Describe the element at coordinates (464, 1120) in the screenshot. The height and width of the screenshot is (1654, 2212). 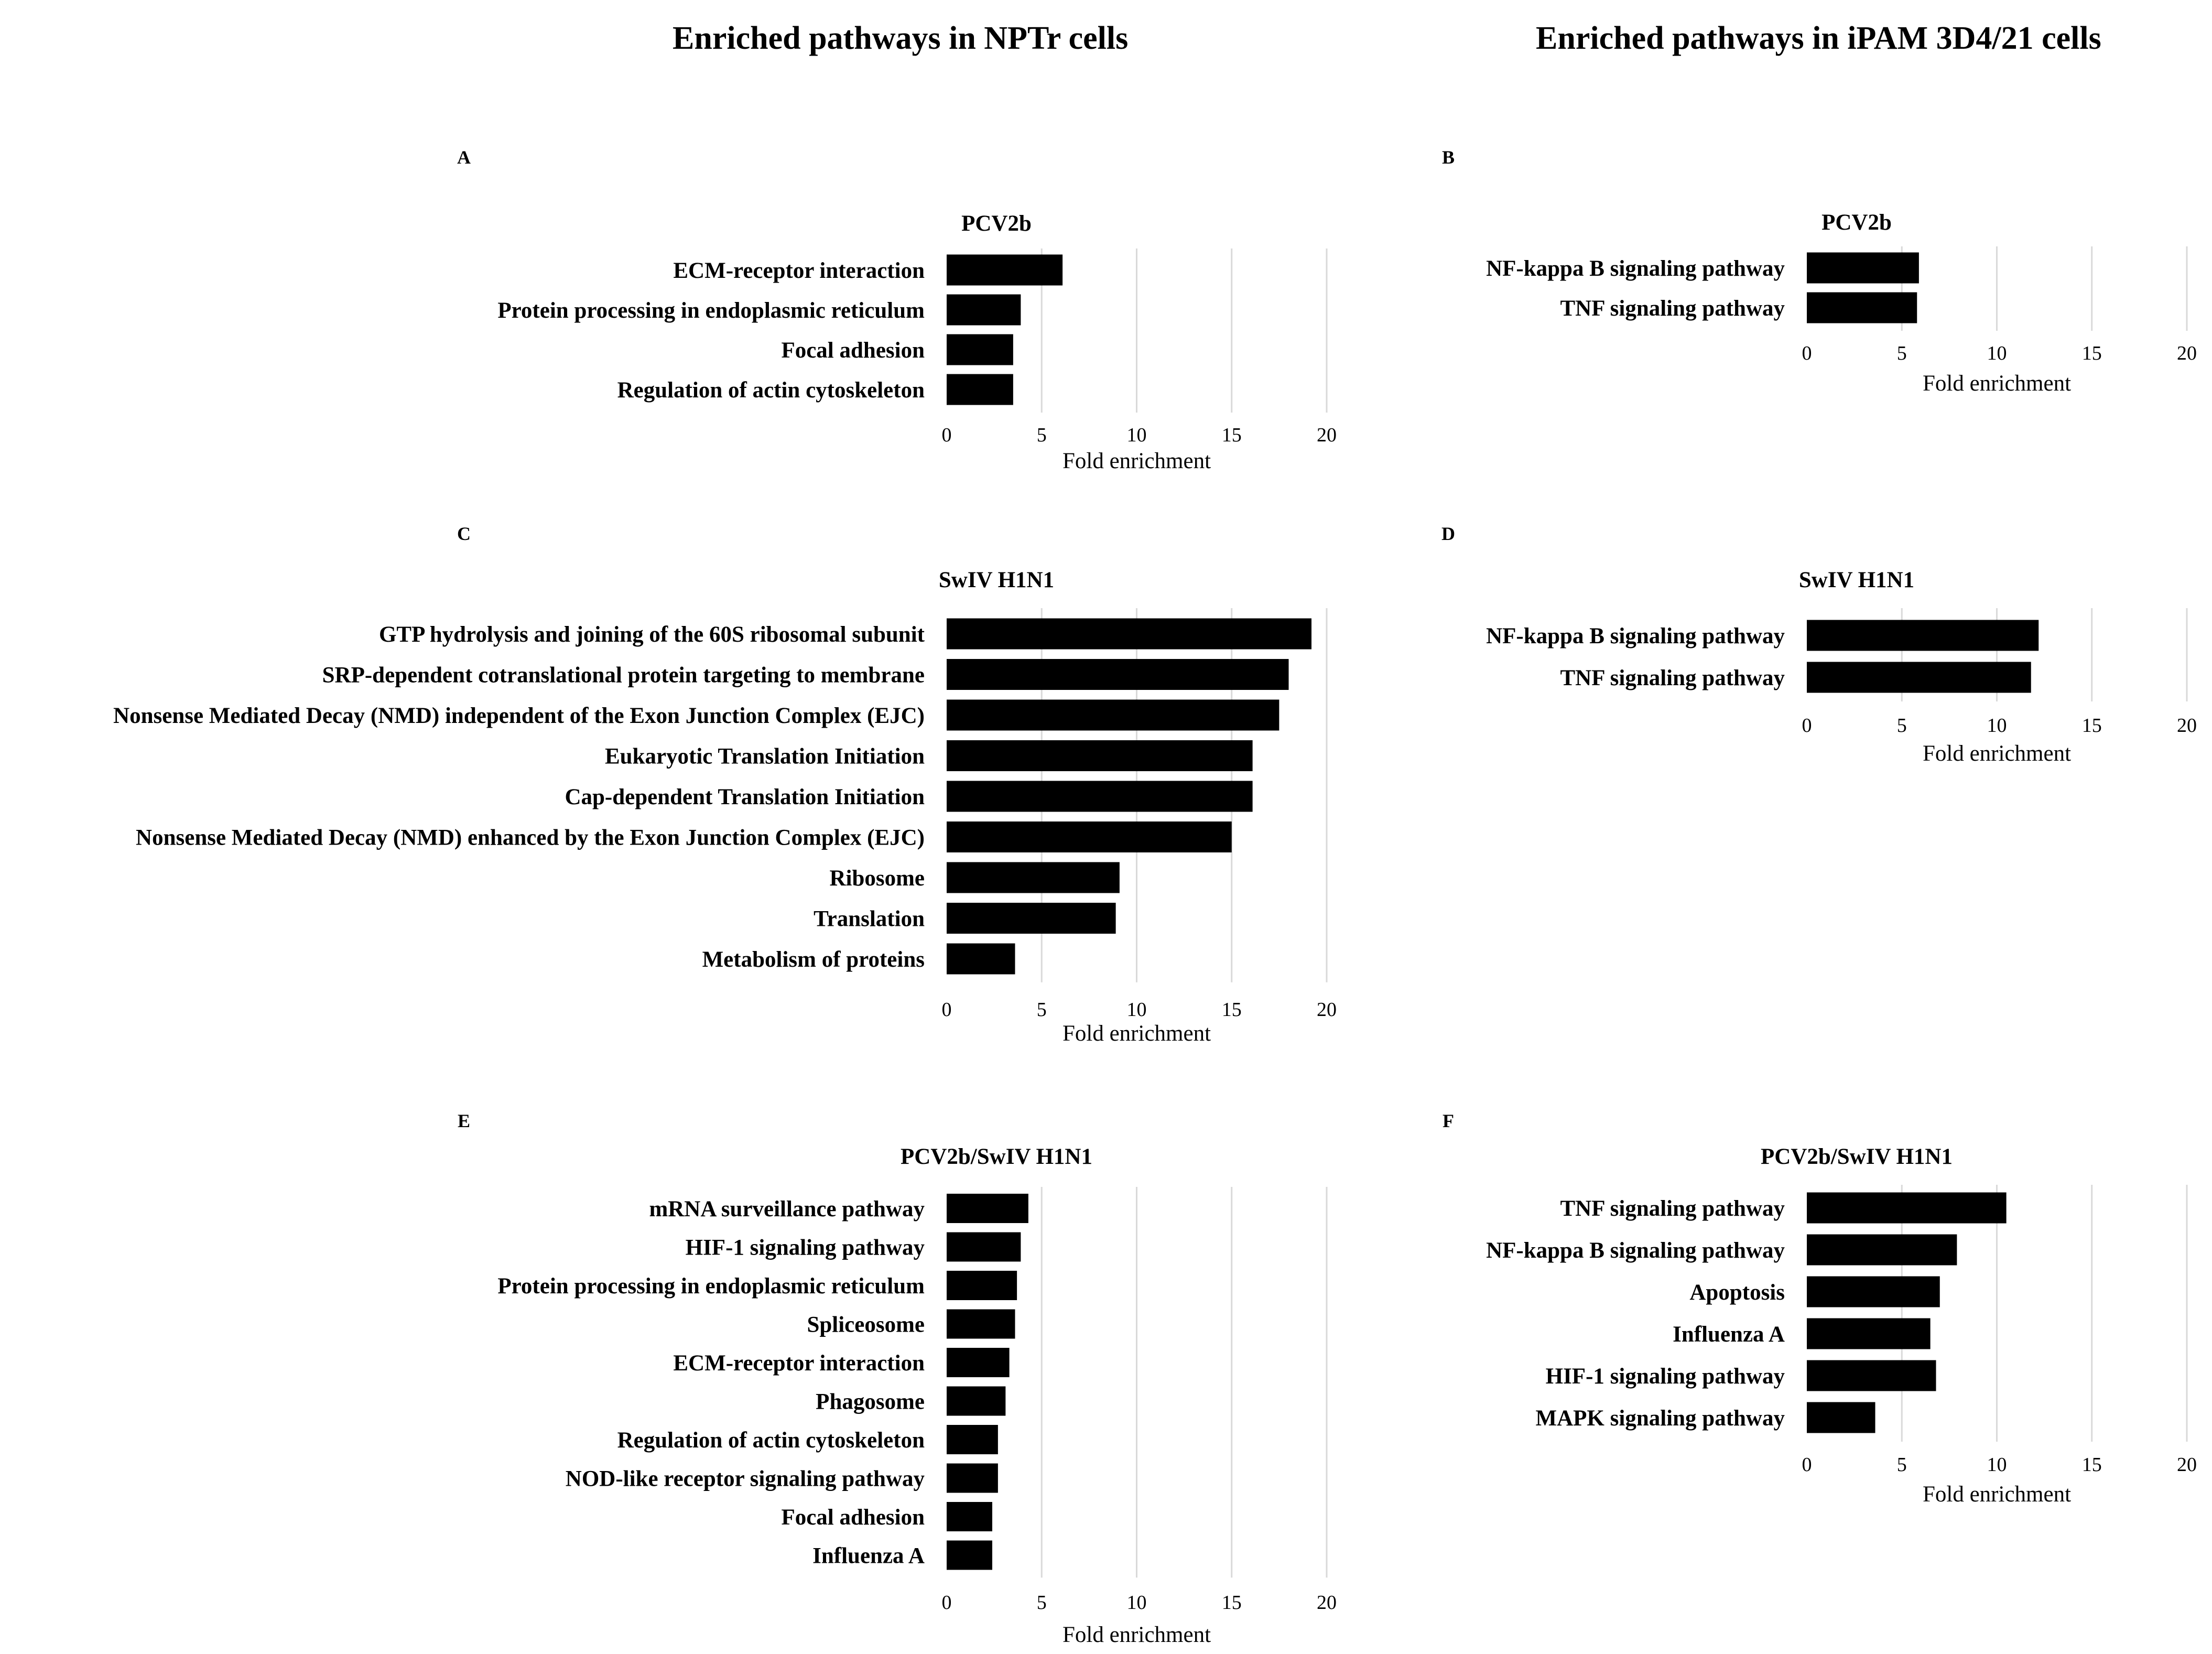
I see `panel-letter-e: E` at that location.